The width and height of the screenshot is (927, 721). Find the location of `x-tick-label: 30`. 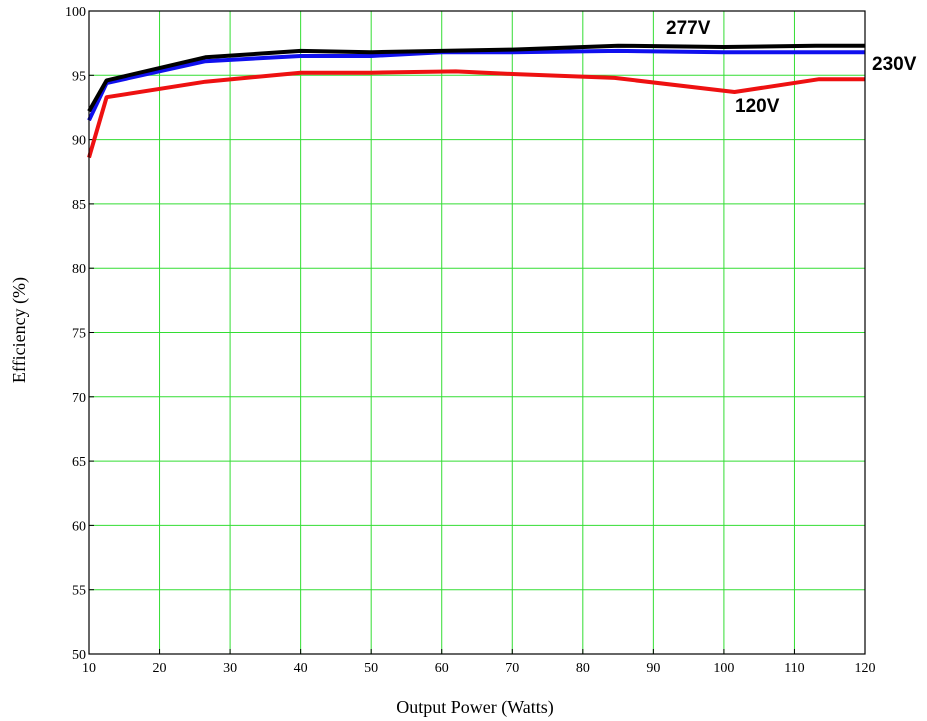

x-tick-label: 30 is located at coordinates (230, 668).